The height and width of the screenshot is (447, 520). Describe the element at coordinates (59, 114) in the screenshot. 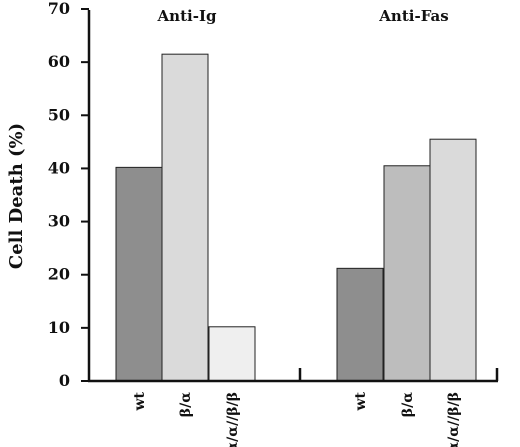

I see `y-tick-label: 50` at that location.